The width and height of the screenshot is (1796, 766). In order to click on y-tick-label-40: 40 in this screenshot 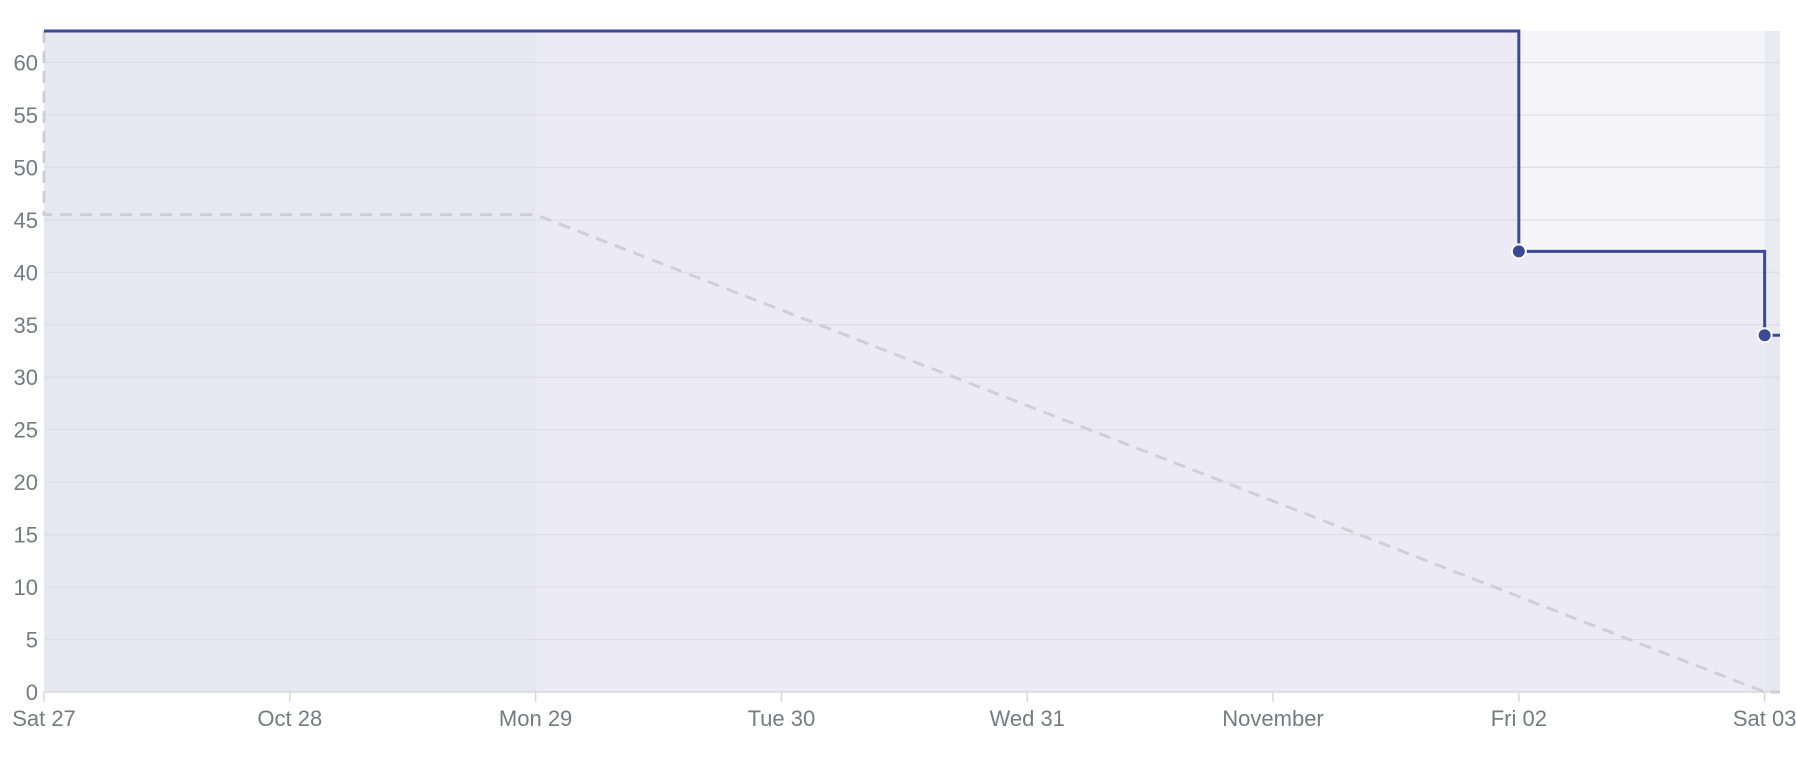, I will do `click(26, 272)`.